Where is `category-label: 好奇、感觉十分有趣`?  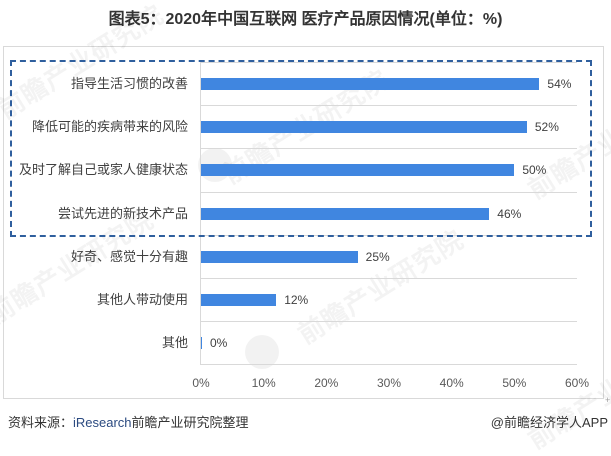 category-label: 好奇、感觉十分有趣 is located at coordinates (129, 256).